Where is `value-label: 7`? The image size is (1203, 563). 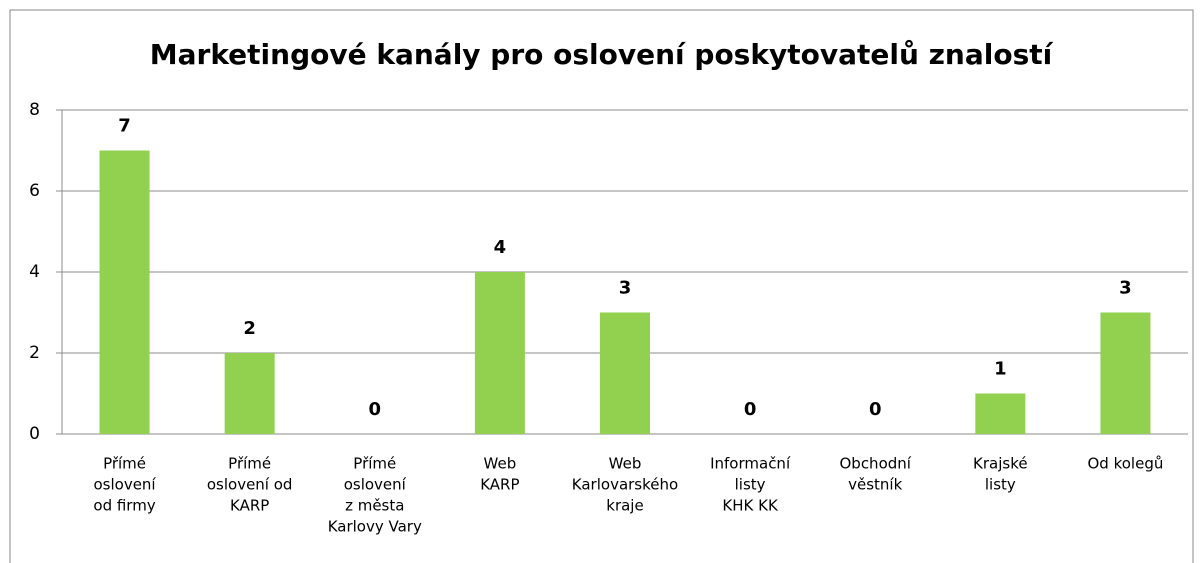 value-label: 7 is located at coordinates (124, 126).